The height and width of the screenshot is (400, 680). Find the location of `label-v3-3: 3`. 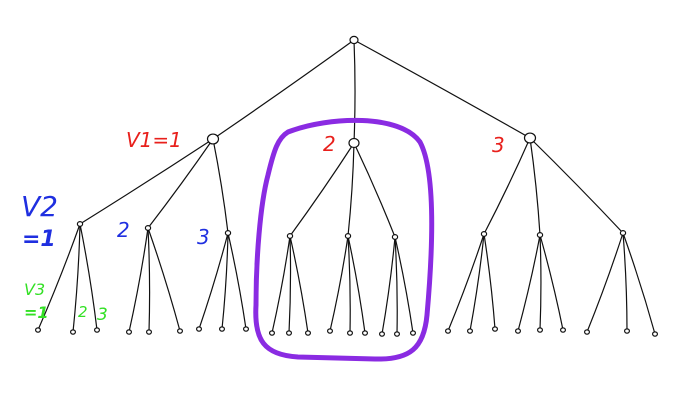

label-v3-3: 3 is located at coordinates (102, 315).